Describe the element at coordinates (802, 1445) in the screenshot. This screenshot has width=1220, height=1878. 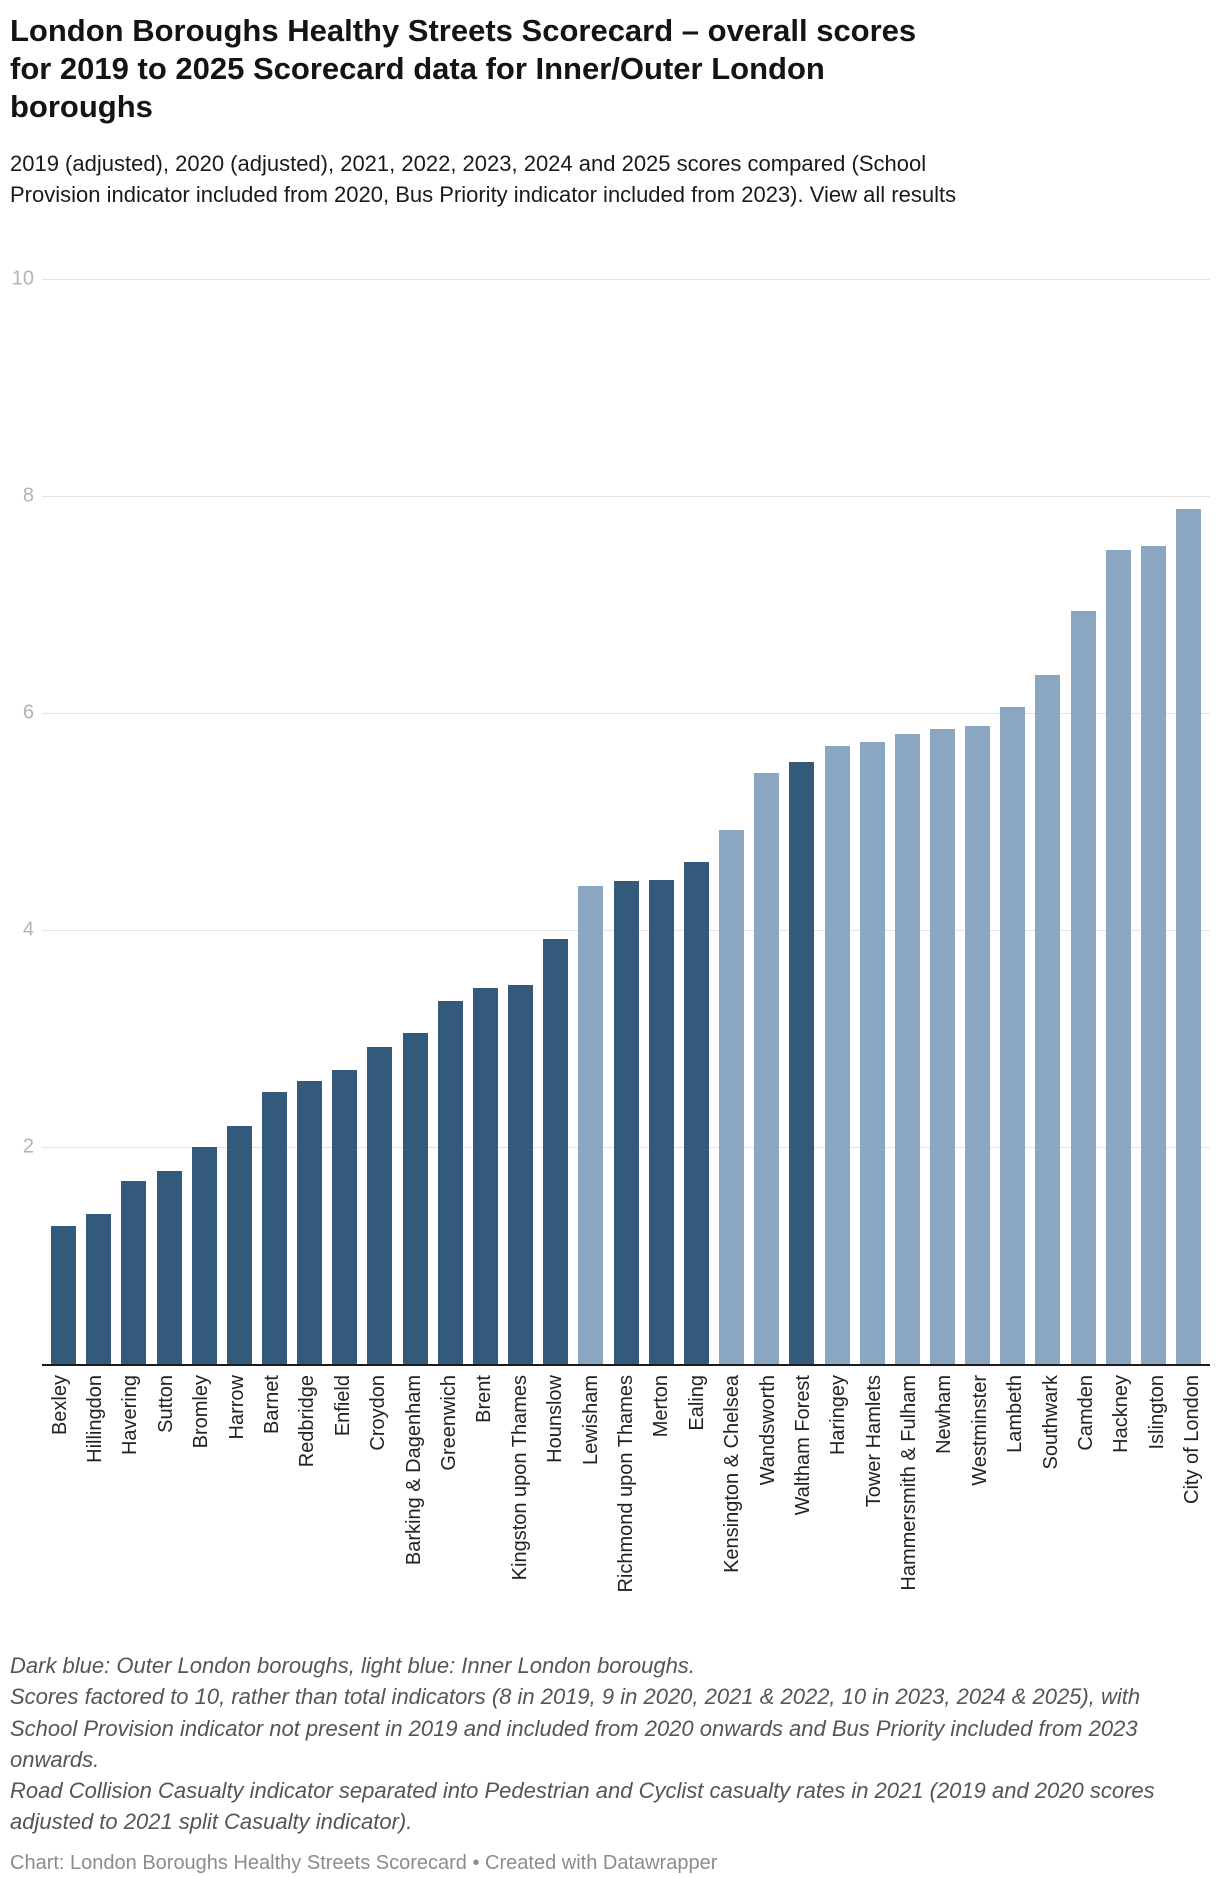
I see `x-axis-label: Waltham Forest` at that location.